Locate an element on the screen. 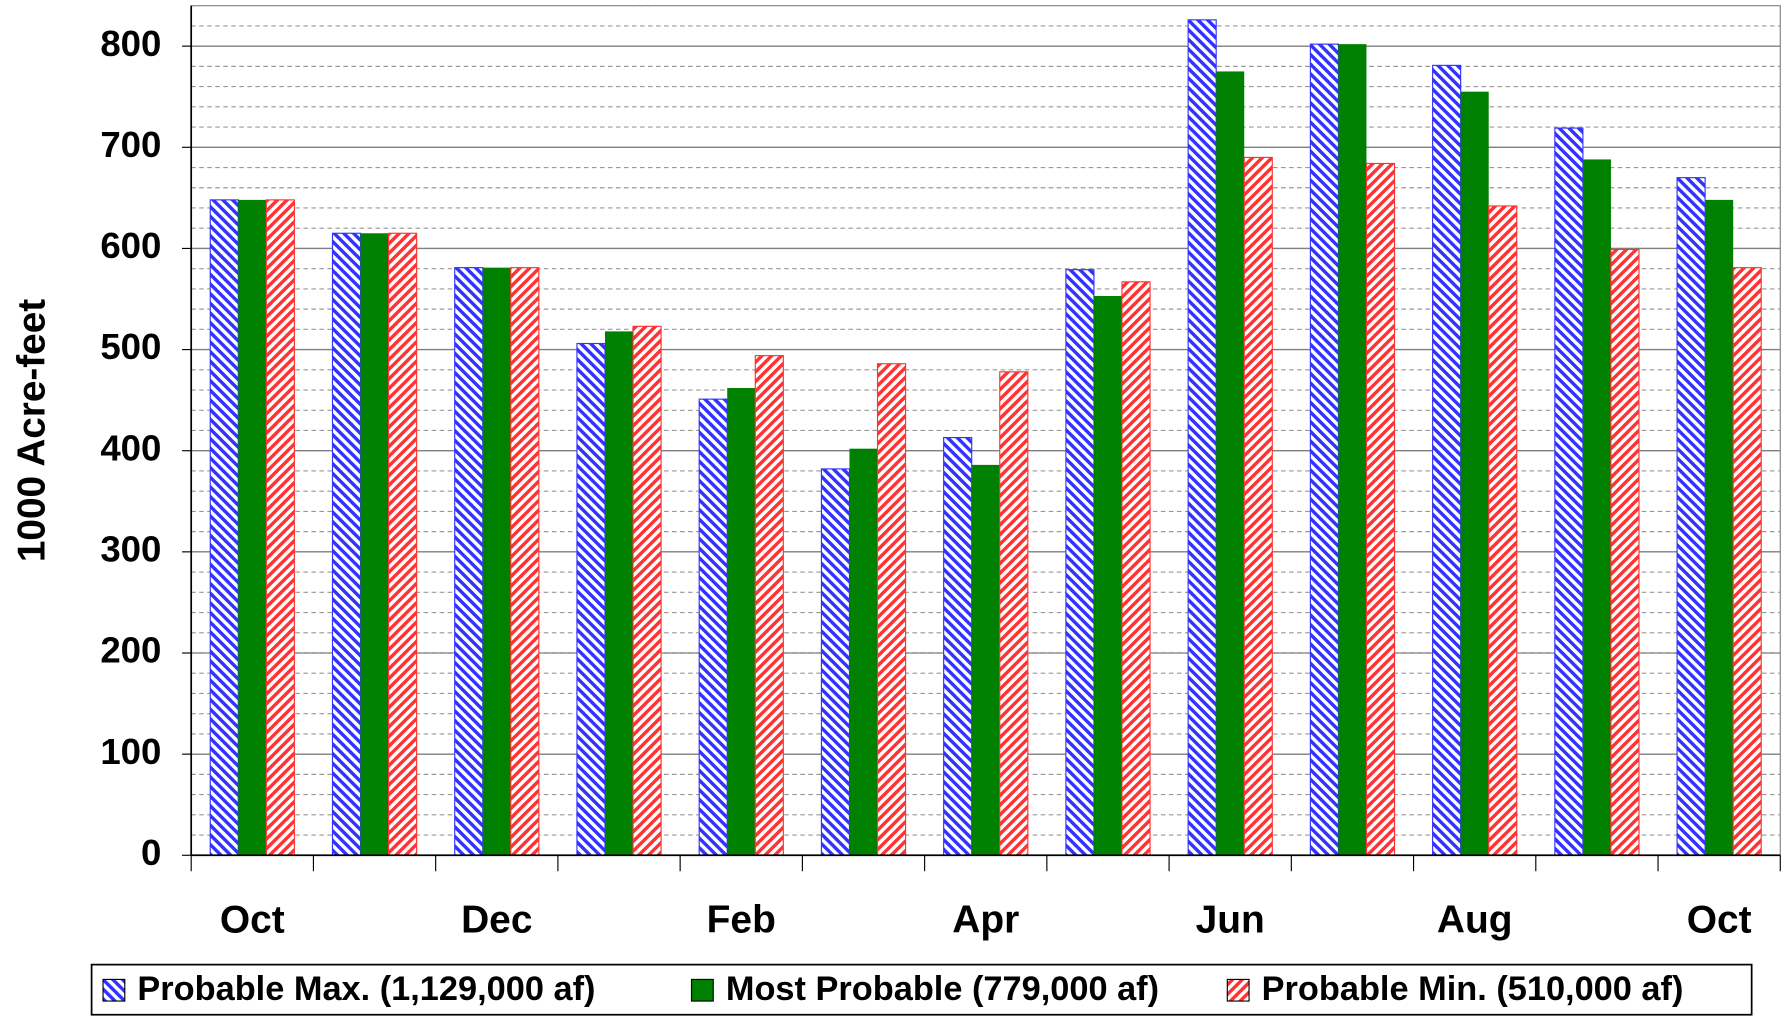 This screenshot has width=1786, height=1017. y-tick-label: 800 is located at coordinates (130, 43).